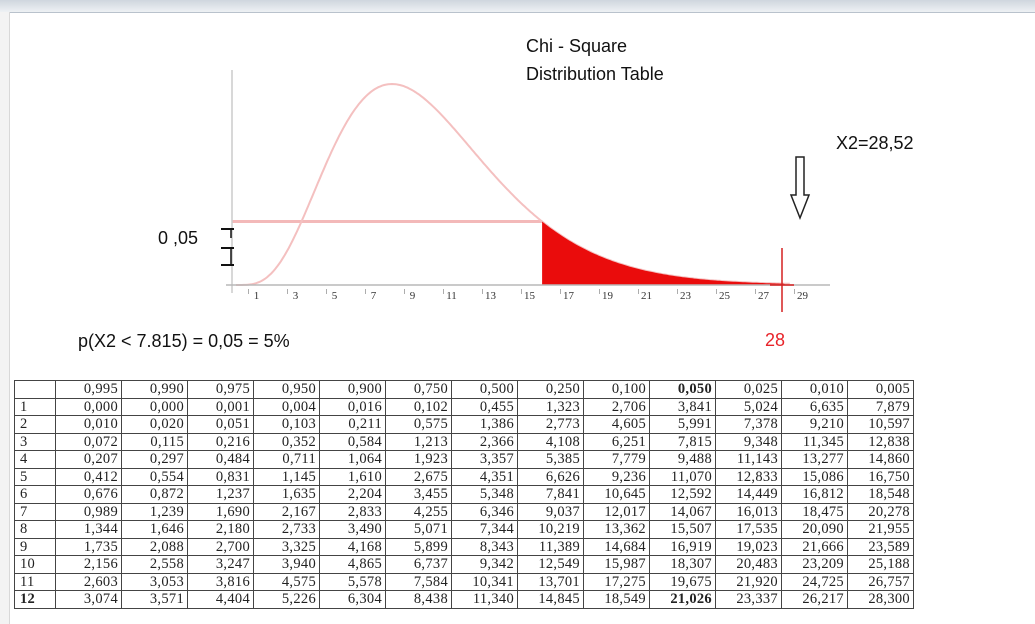 The width and height of the screenshot is (1035, 624). What do you see at coordinates (814, 511) in the screenshot?
I see `table-cell: 18,475` at bounding box center [814, 511].